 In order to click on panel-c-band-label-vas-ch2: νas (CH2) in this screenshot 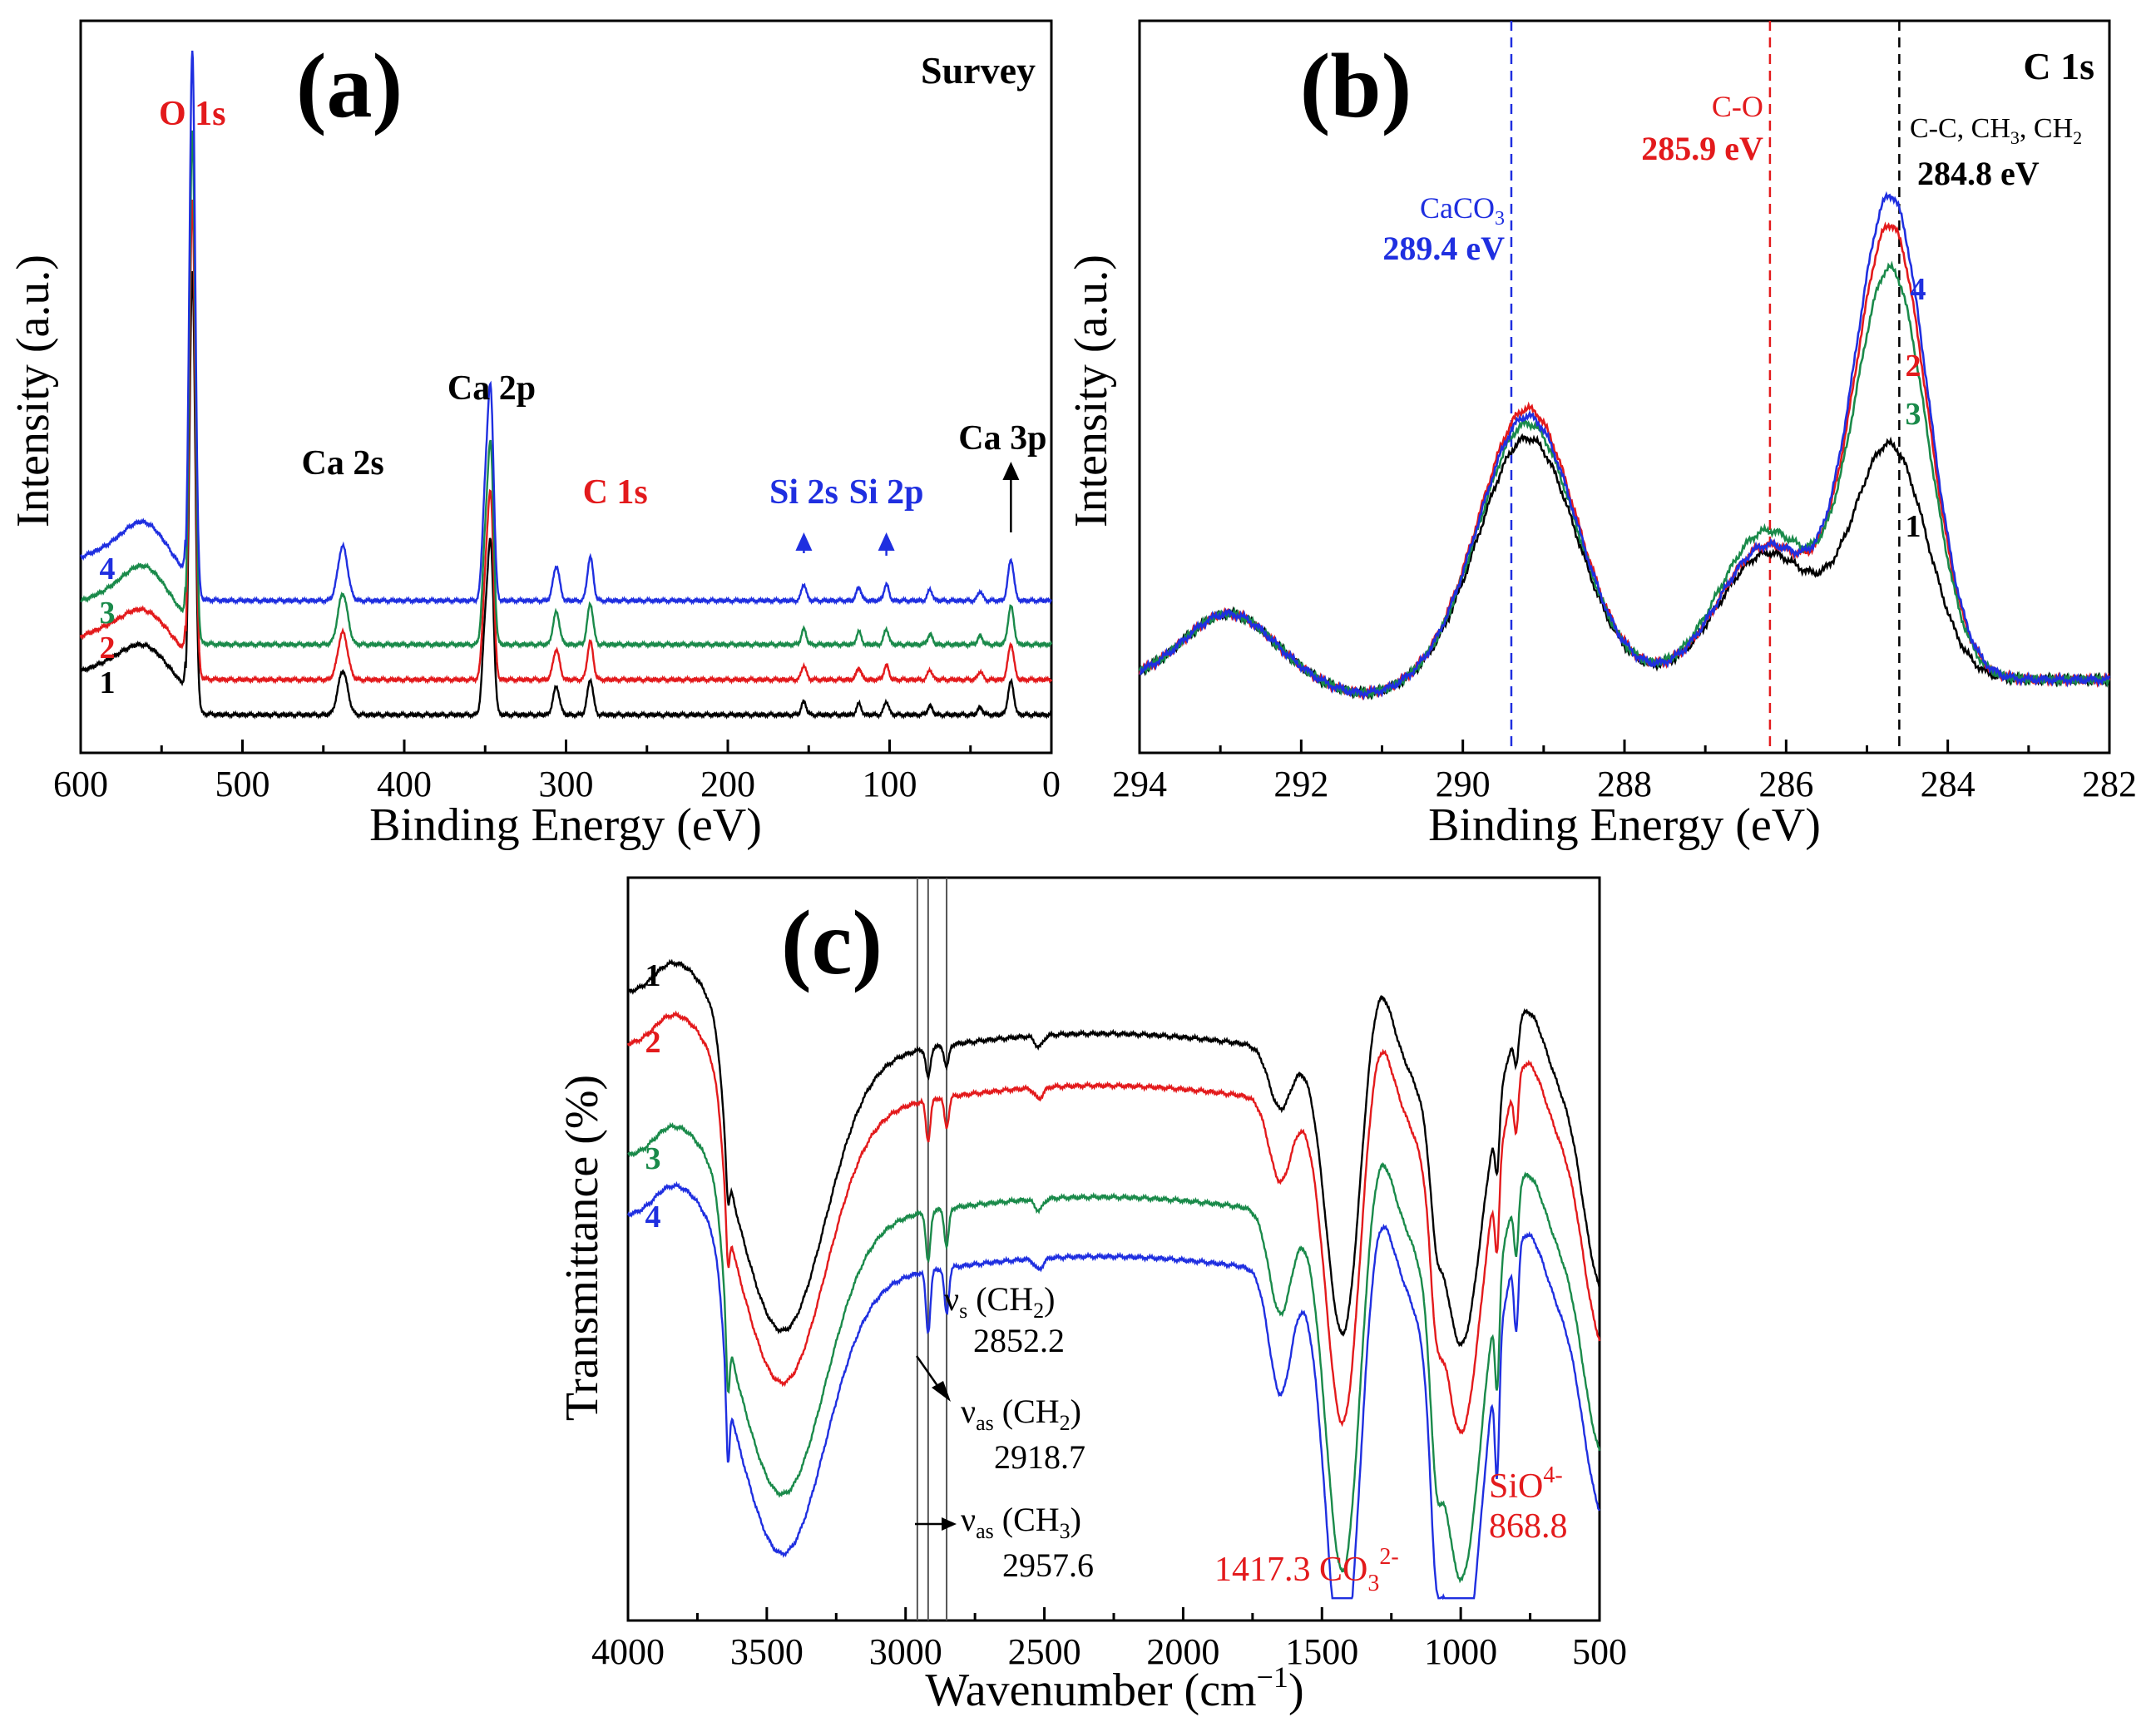, I will do `click(1021, 1414)`.